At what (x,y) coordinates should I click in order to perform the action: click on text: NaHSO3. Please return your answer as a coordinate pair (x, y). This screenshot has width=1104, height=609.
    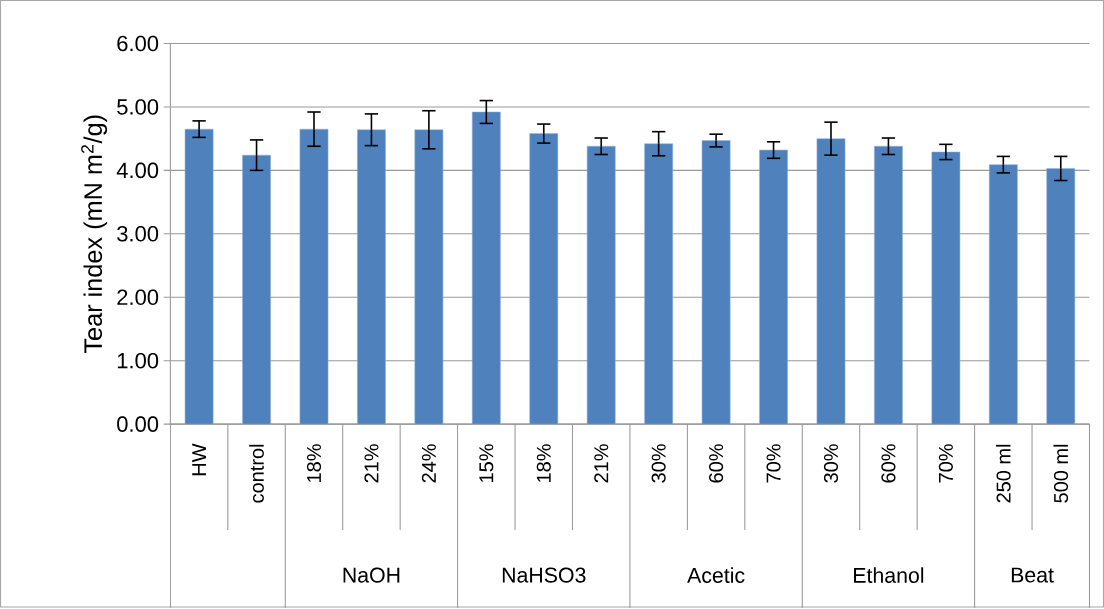
    Looking at the image, I should click on (544, 575).